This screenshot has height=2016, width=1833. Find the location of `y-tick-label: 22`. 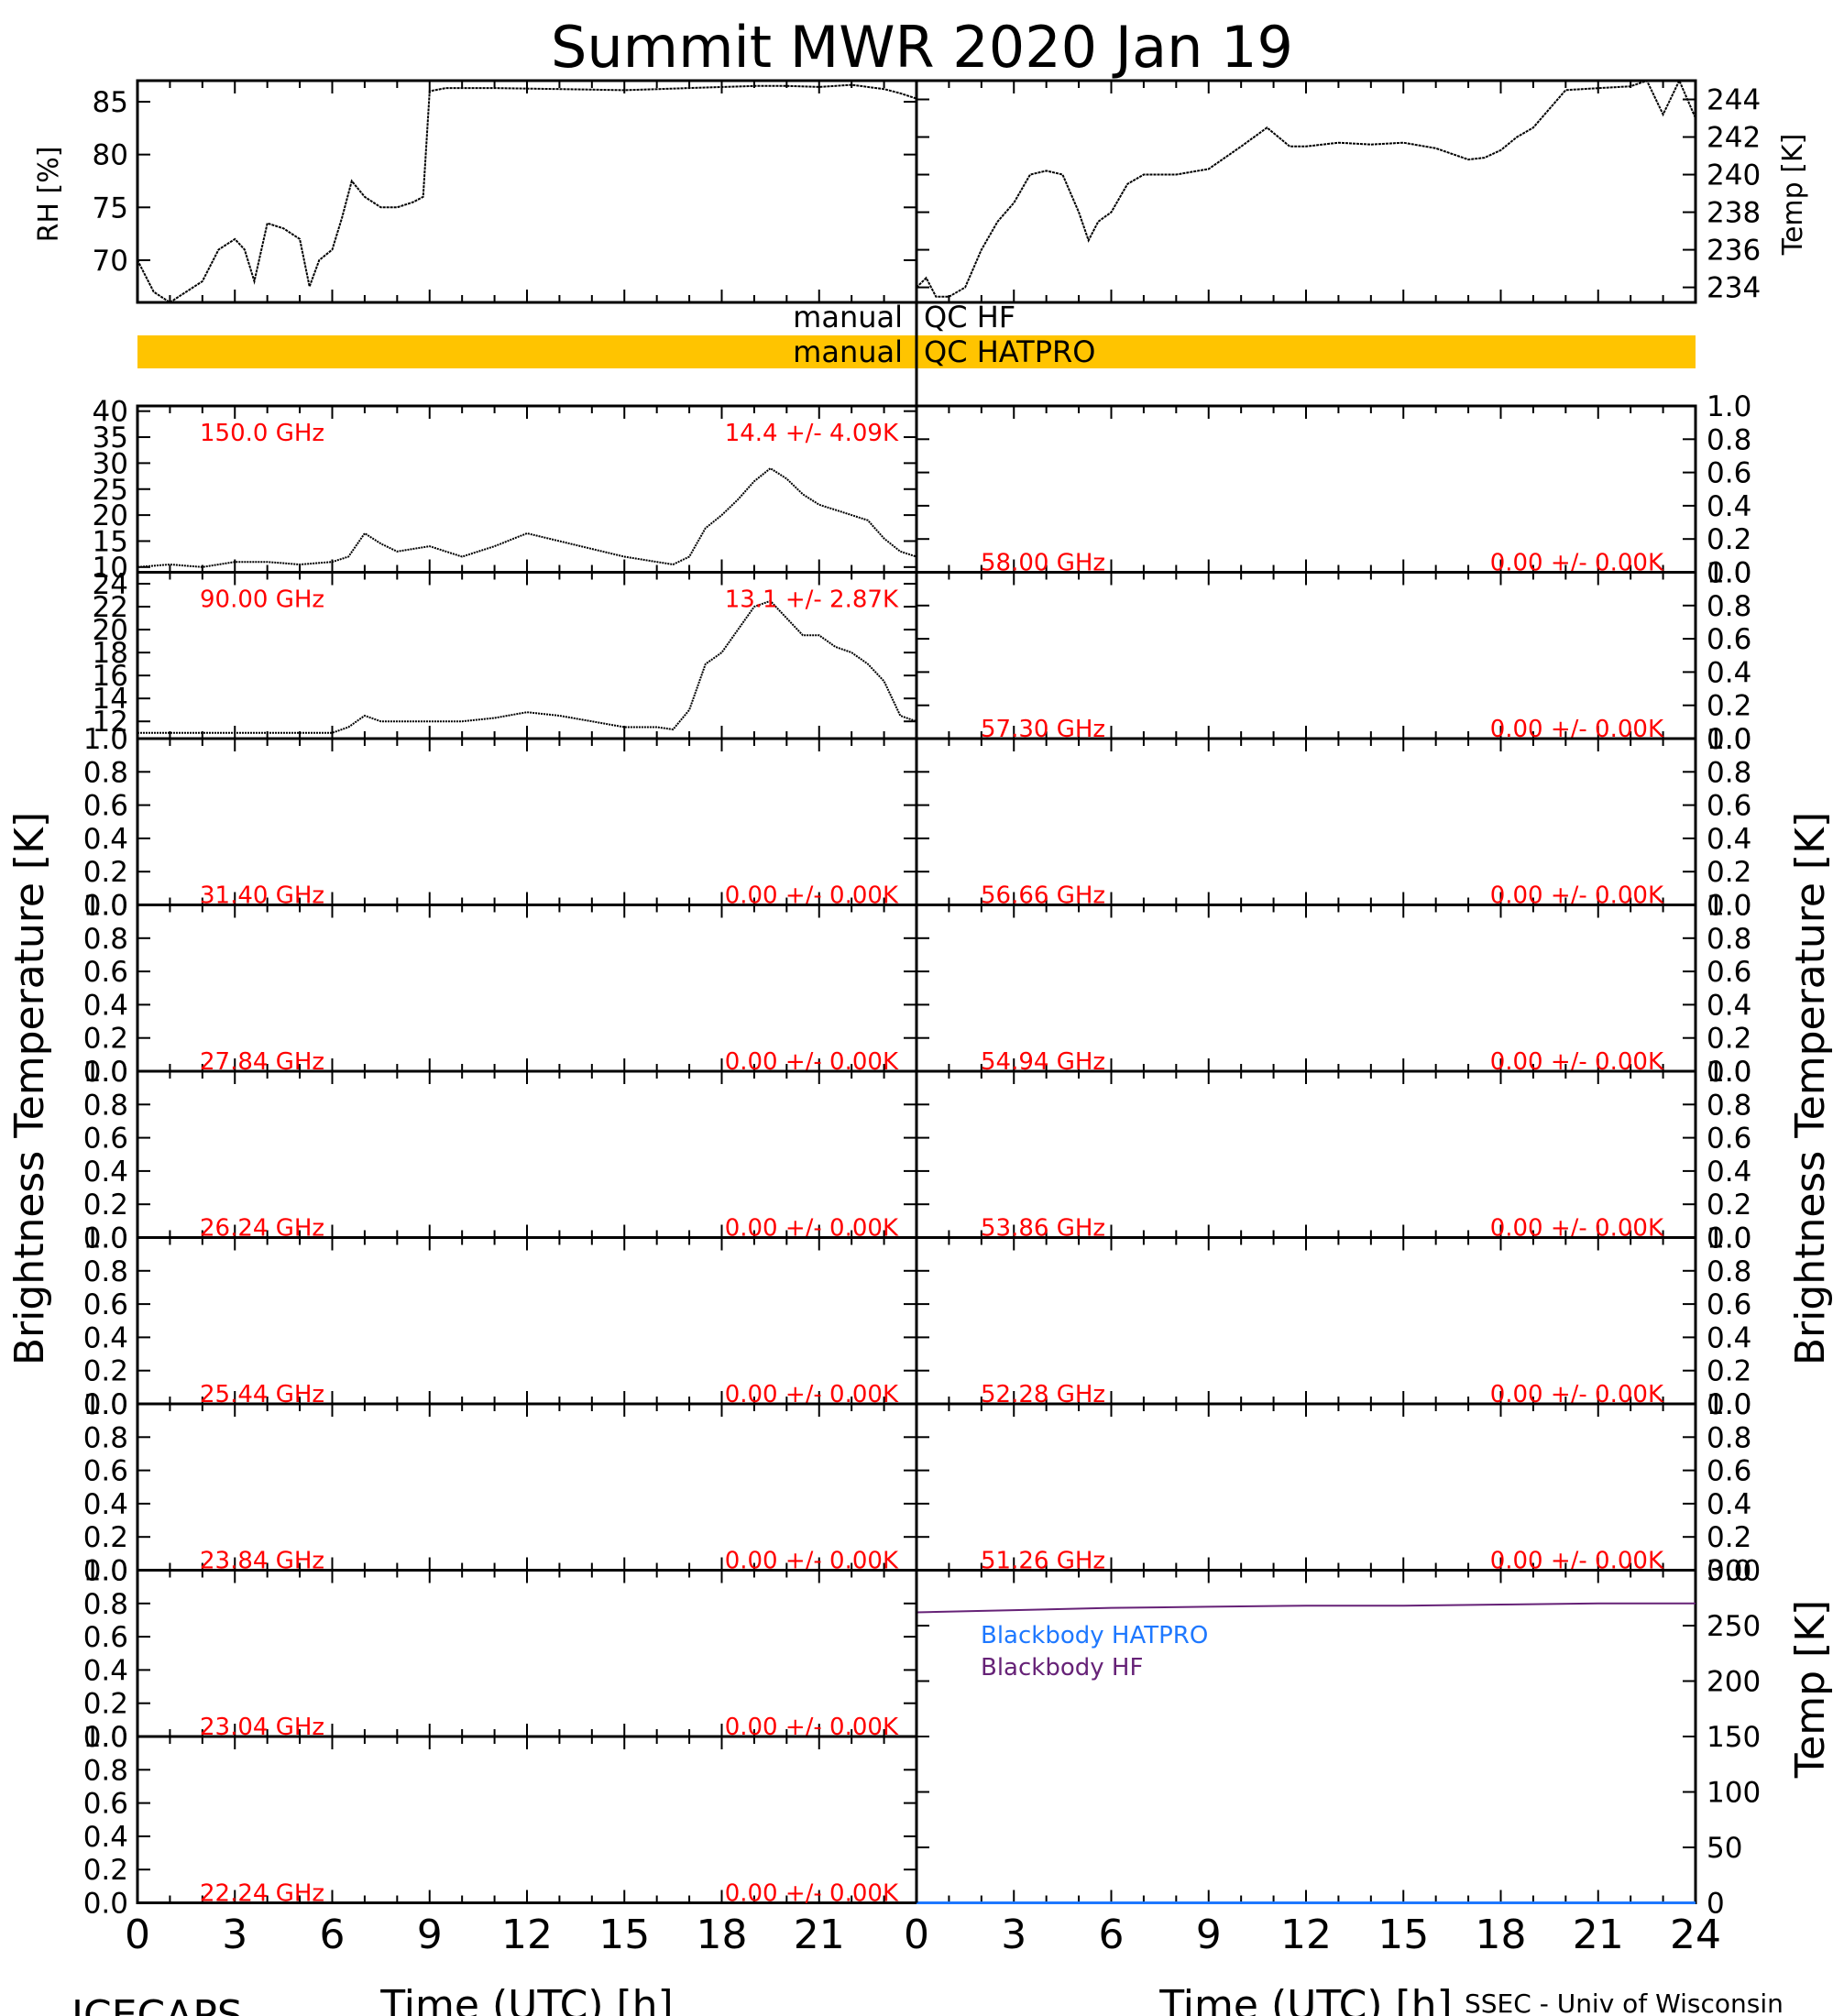

y-tick-label: 22 is located at coordinates (110, 607).